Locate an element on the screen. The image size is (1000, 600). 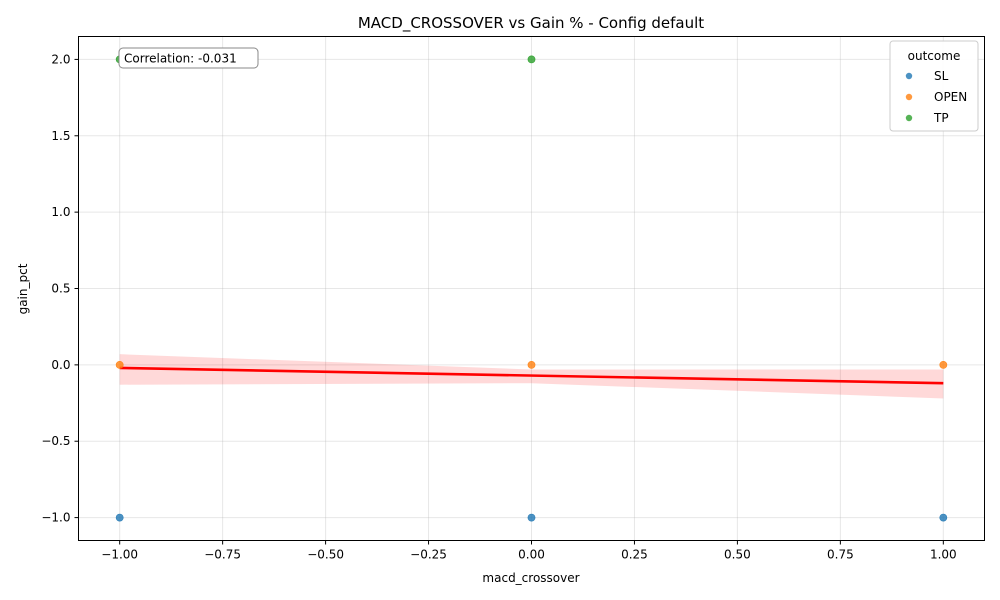
y-axis-ticks: −1.0 −0.5 0.0 0.5 1.0 1.5 2.0 is located at coordinates (60, 288).